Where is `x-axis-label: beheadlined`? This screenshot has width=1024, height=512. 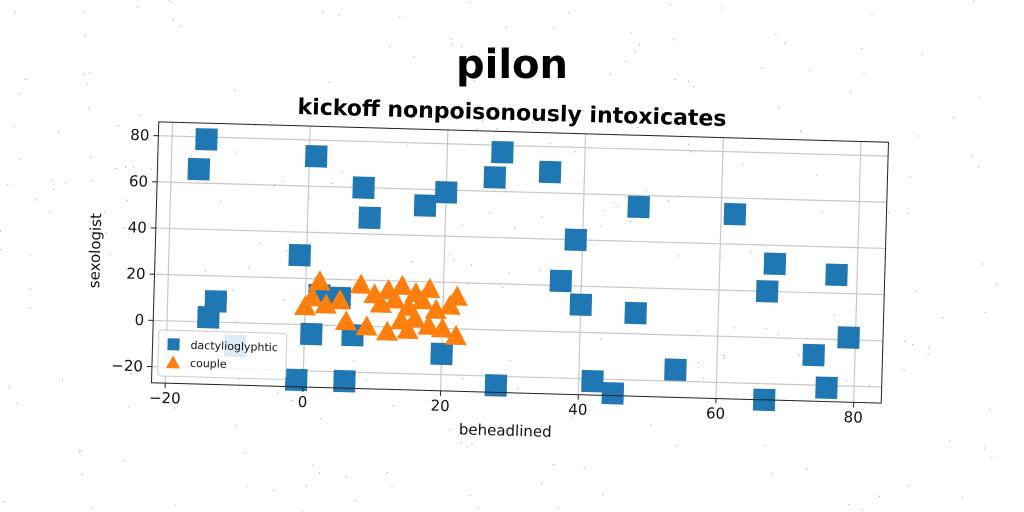
x-axis-label: beheadlined is located at coordinates (505, 430).